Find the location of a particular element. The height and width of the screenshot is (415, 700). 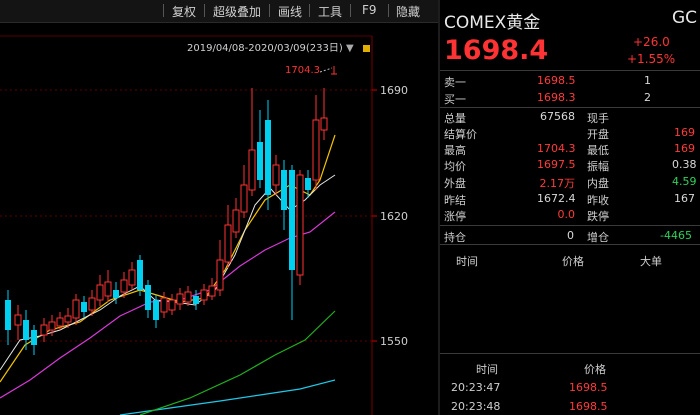

open-interest-value: 0 is located at coordinates (570, 235).